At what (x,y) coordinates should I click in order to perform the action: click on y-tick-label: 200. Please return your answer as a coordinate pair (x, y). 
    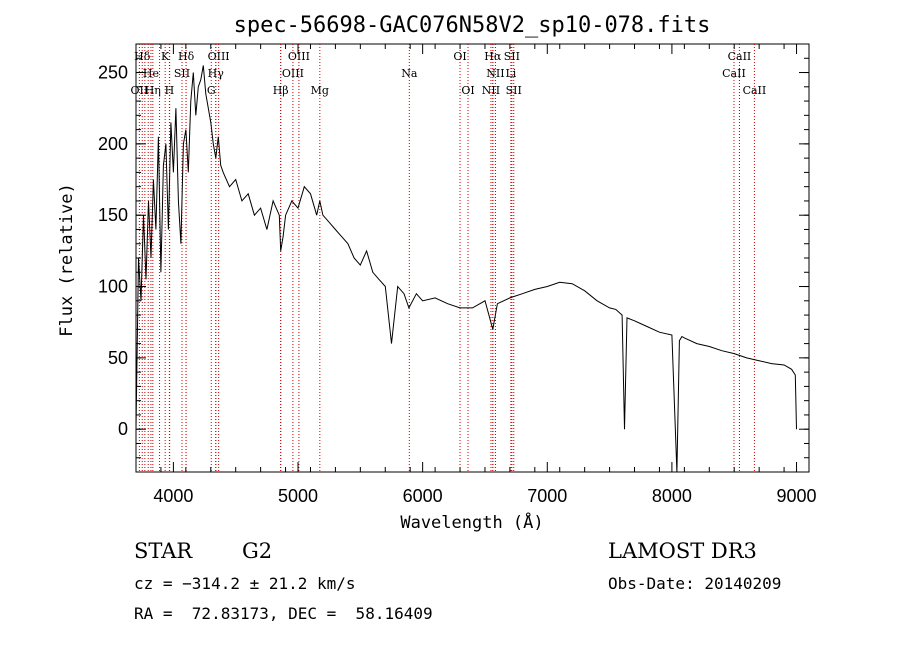
    Looking at the image, I should click on (113, 144).